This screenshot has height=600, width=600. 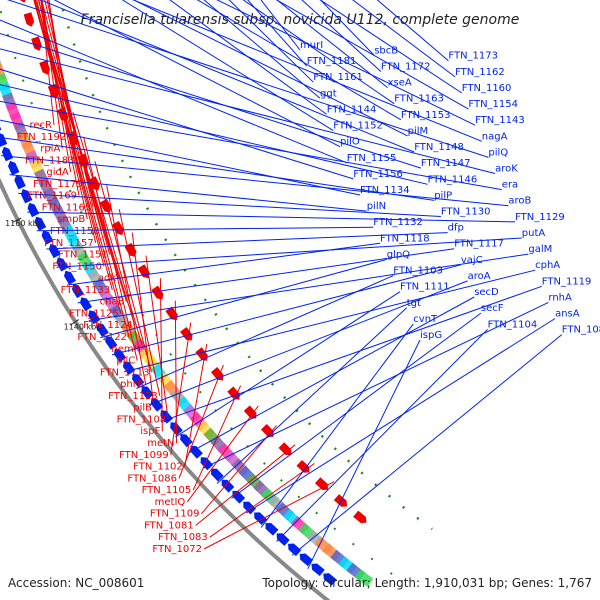 What do you see at coordinates (513, 324) in the screenshot?
I see `forward-gene-label: FTN_1104` at bounding box center [513, 324].